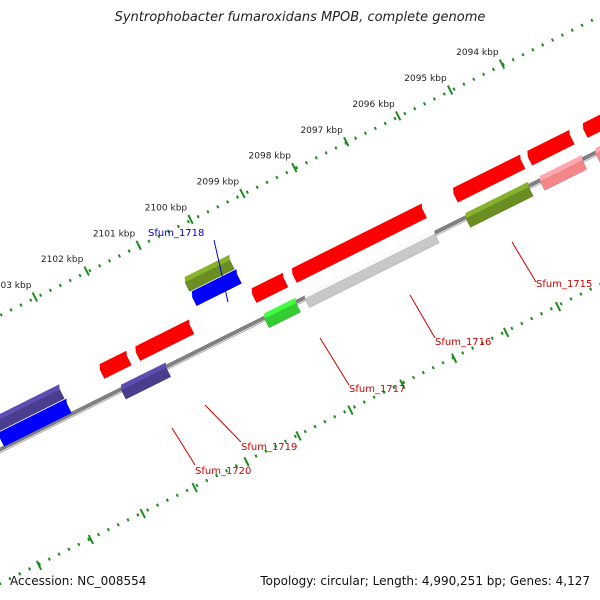 This screenshot has width=600, height=600. I want to click on gene-sfum-1715-top, so click(487, 174).